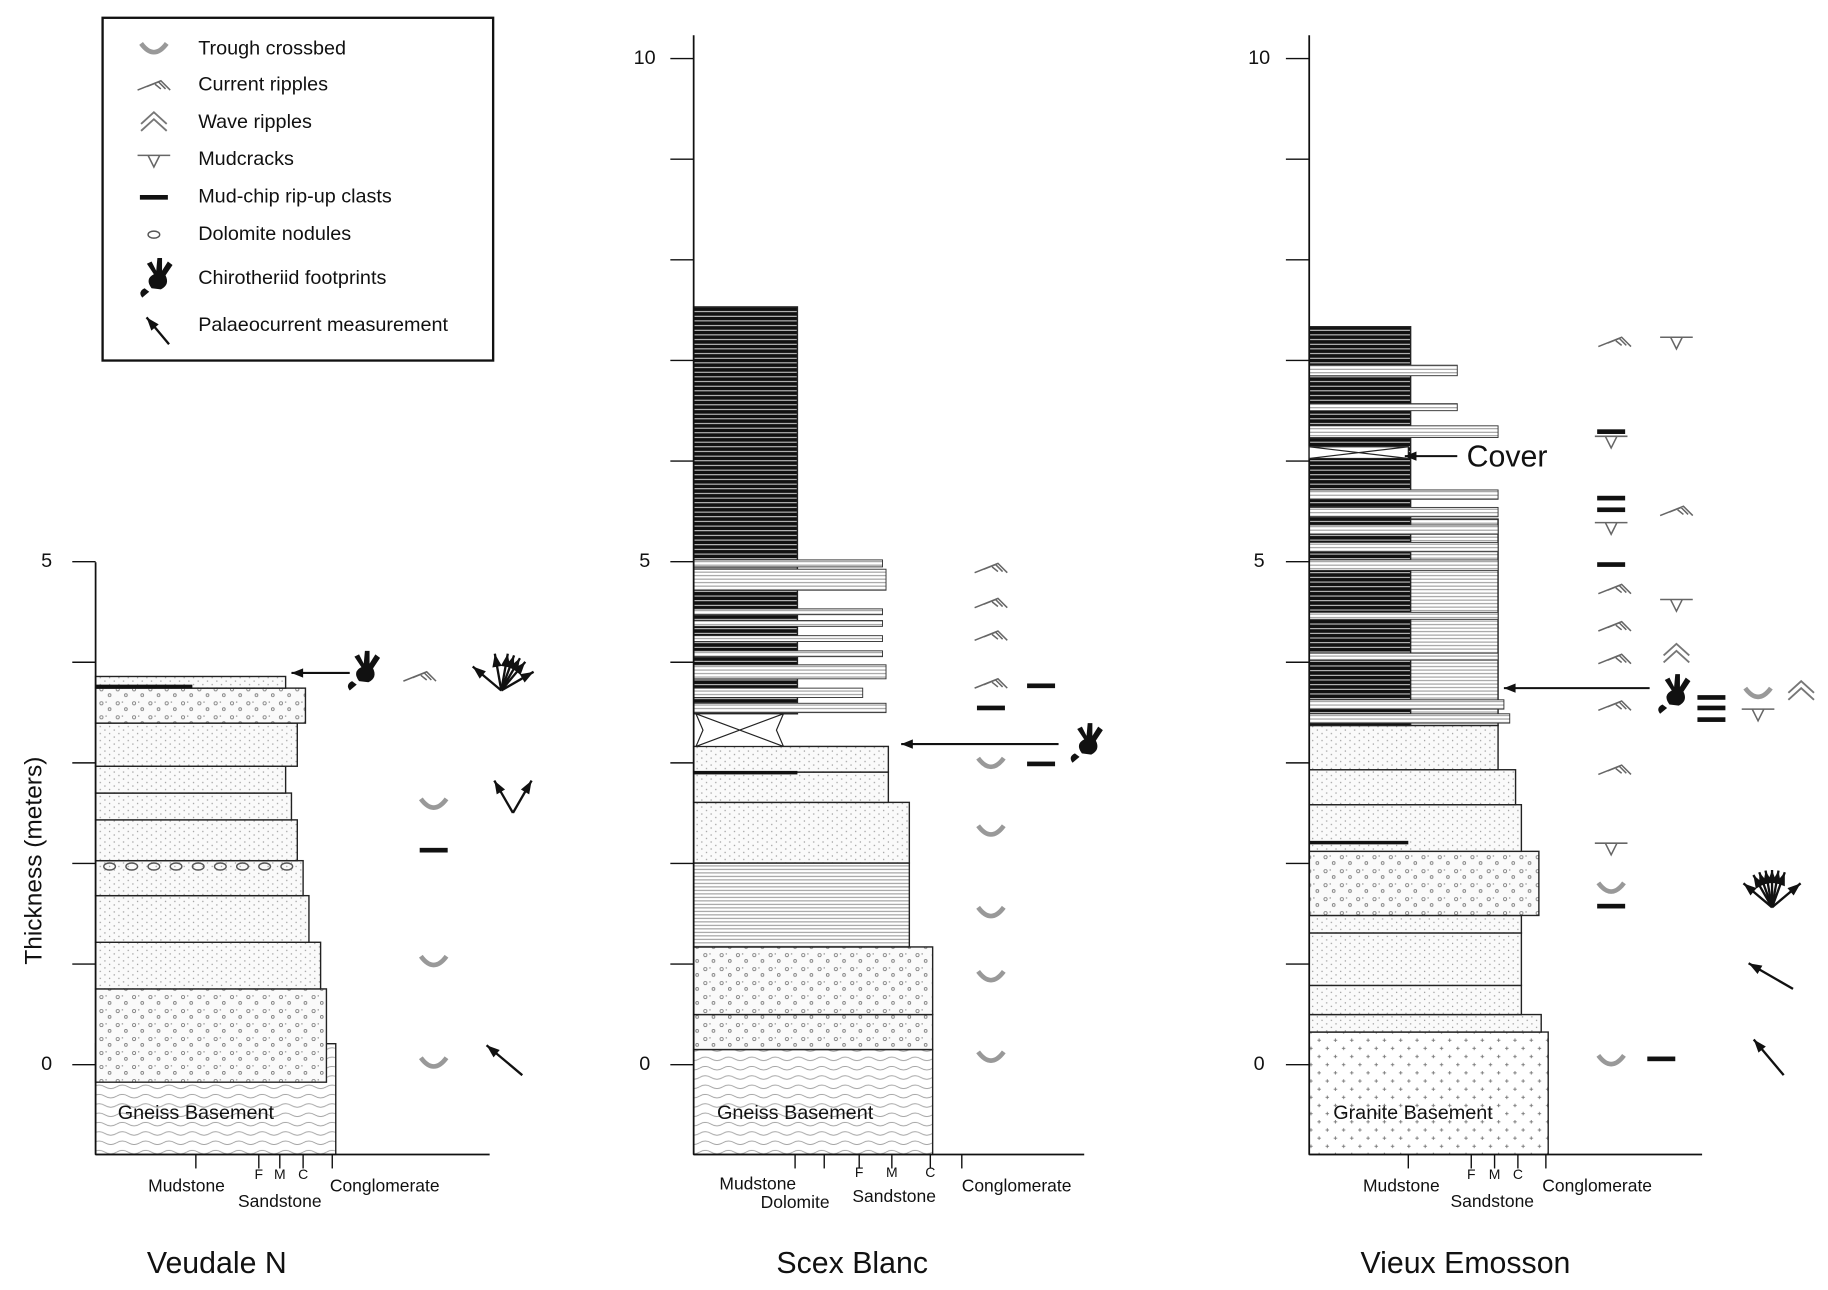 The height and width of the screenshot is (1290, 1828). What do you see at coordinates (745, 772) in the screenshot?
I see `mud-chip-bed` at bounding box center [745, 772].